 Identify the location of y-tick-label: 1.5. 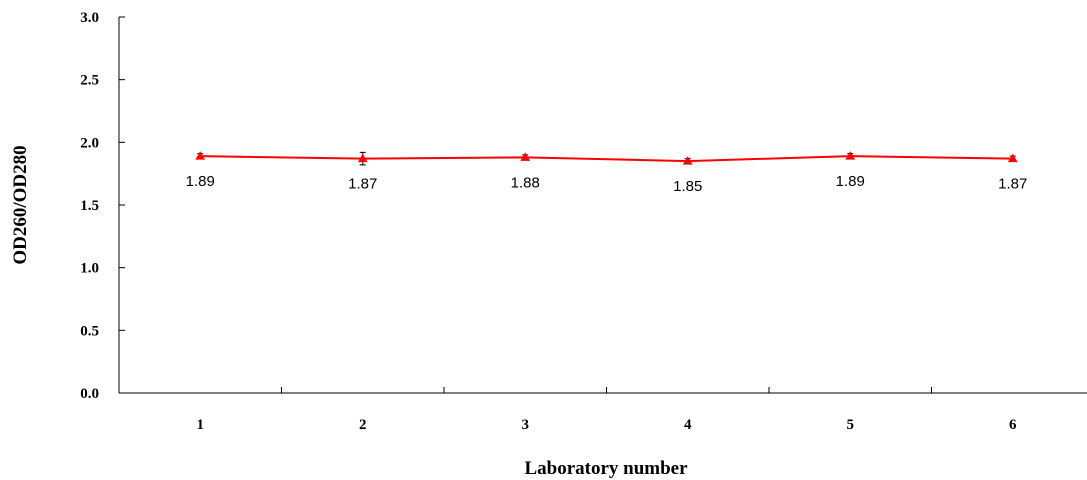
(89, 206).